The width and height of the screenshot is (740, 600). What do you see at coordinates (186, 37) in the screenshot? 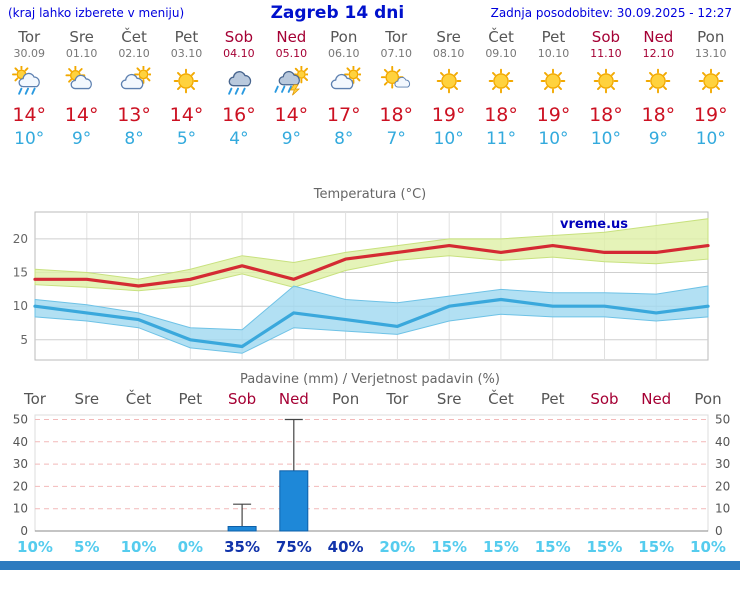
I see `day-name: Pet` at bounding box center [186, 37].